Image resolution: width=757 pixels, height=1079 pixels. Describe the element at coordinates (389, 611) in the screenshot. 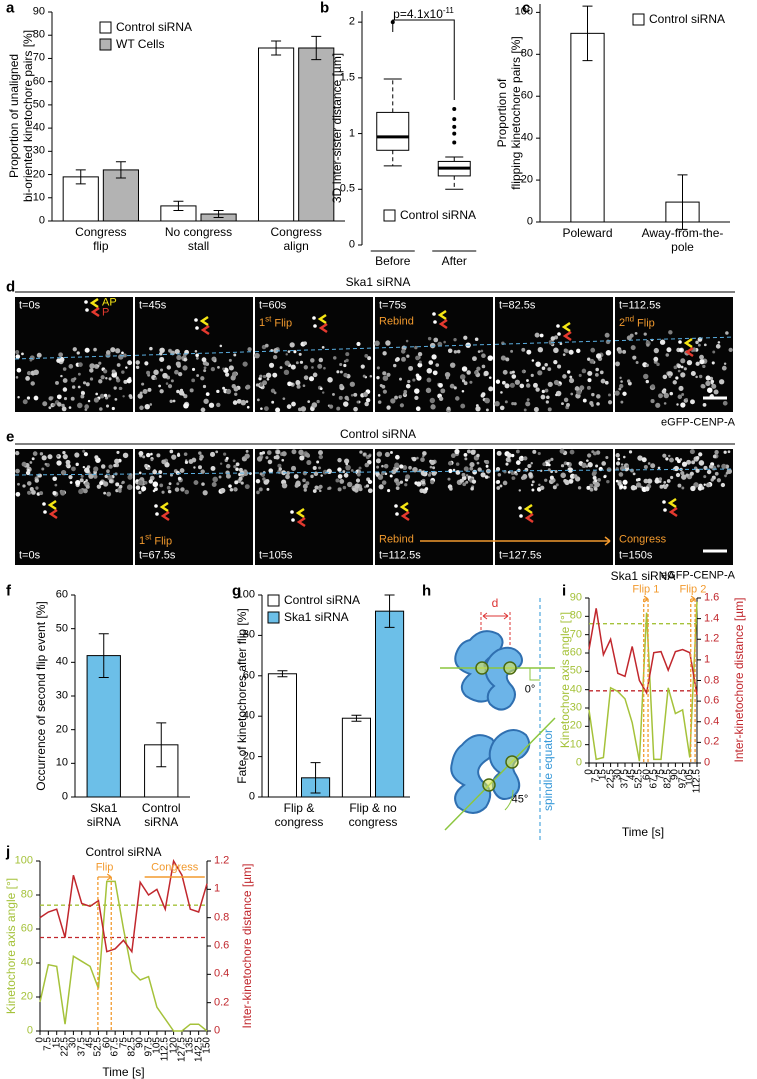

I see `error-bar` at that location.